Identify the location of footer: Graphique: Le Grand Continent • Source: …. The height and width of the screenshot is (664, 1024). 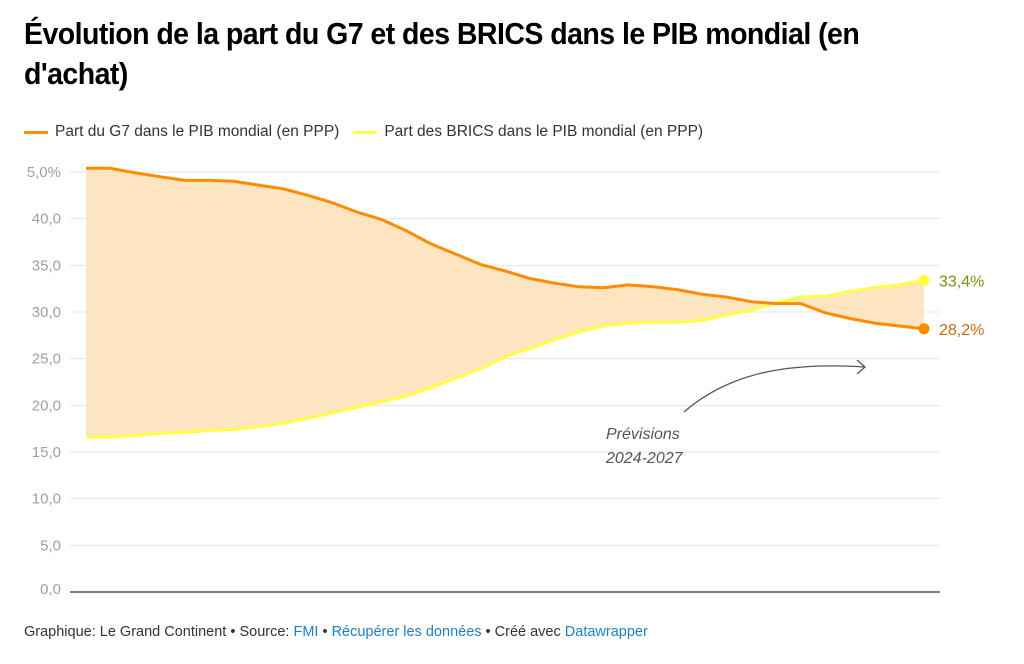
(336, 632).